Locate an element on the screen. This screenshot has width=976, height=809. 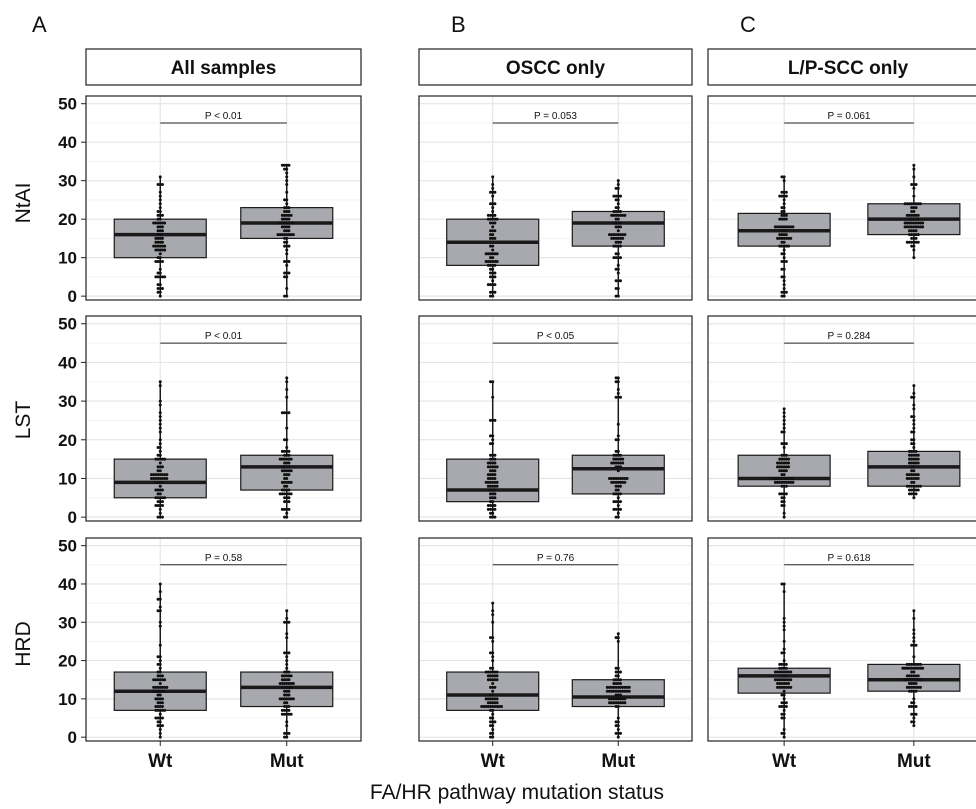
x-tick-label-mut: Mut is located at coordinates (618, 761).